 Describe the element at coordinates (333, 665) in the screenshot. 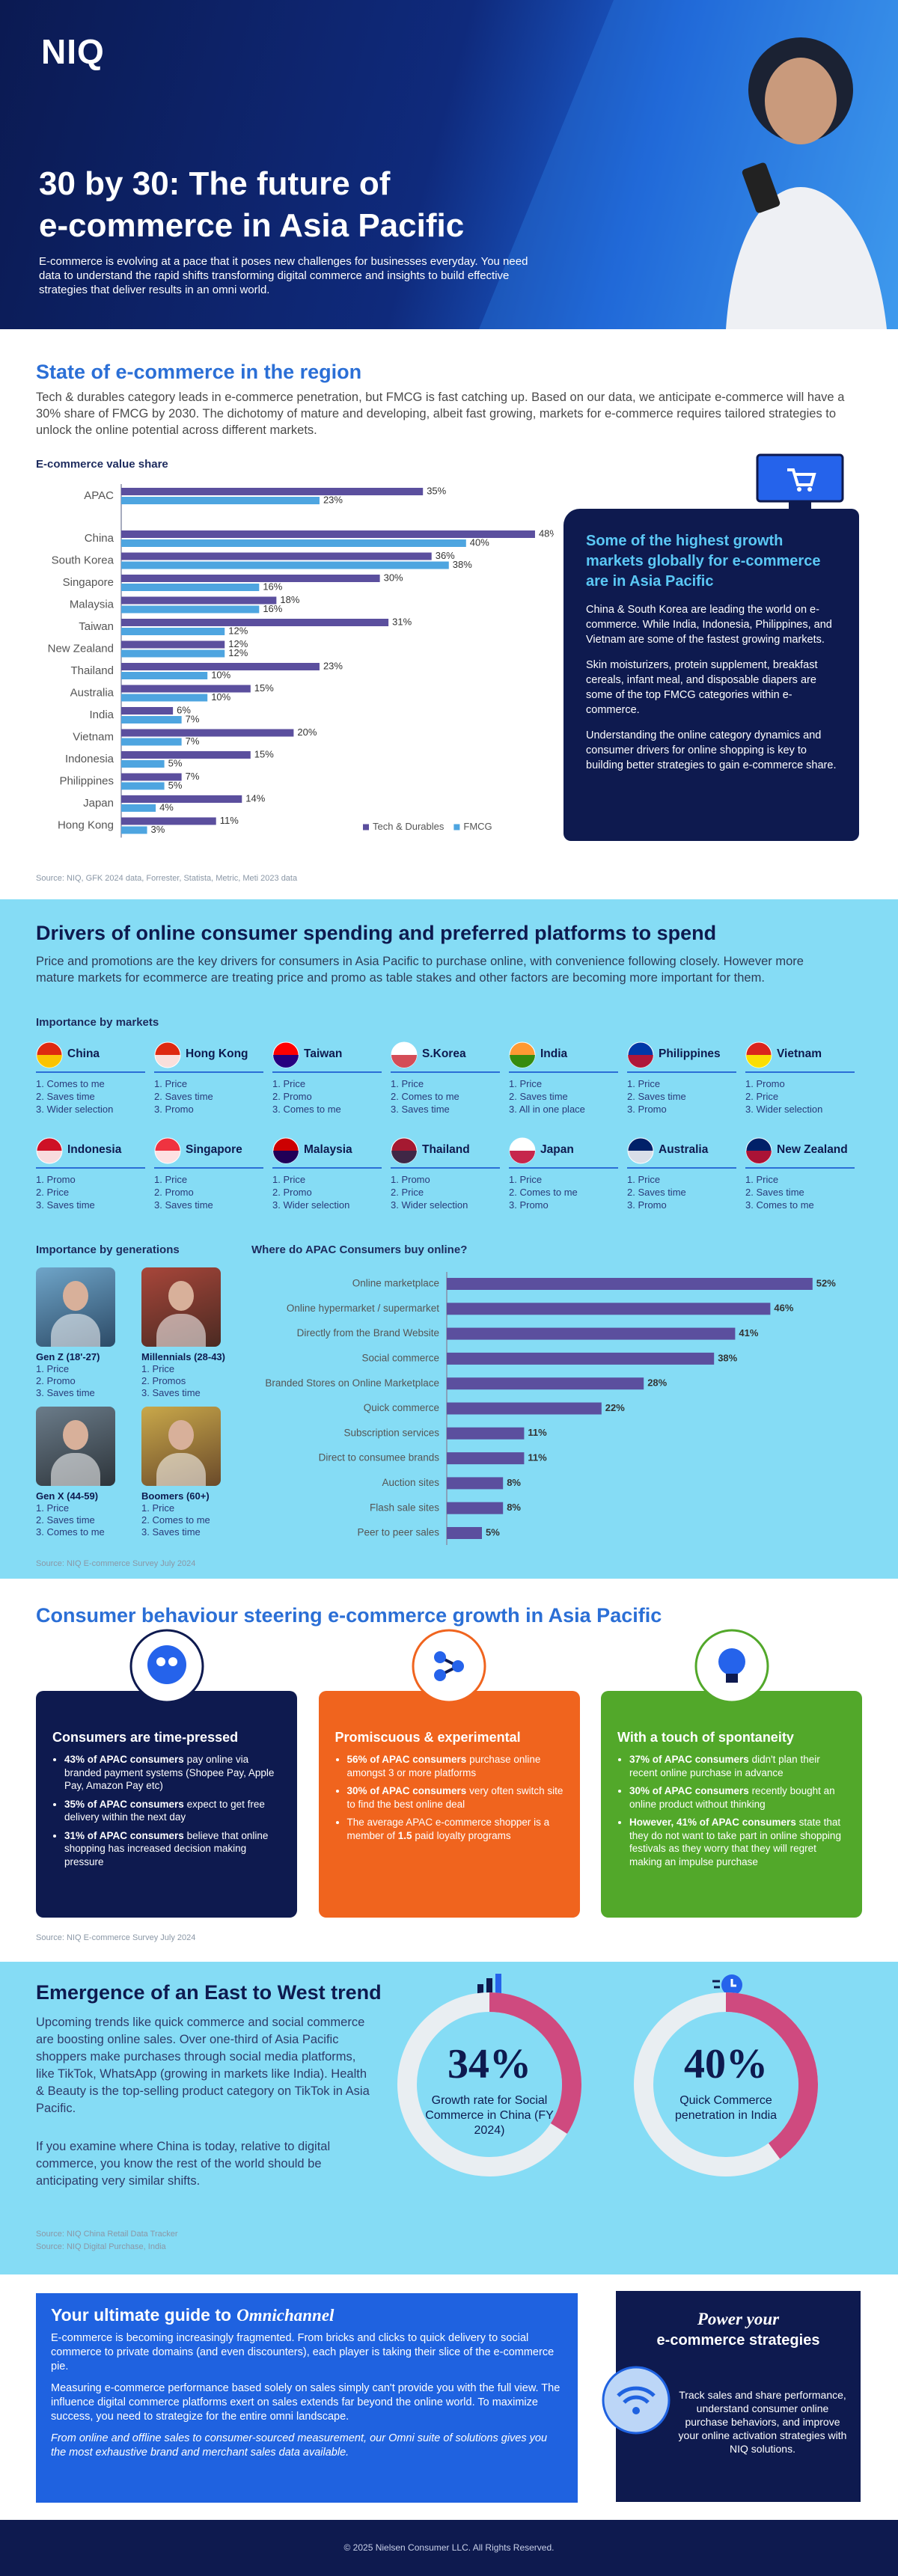

I see `value-label: 23%` at that location.